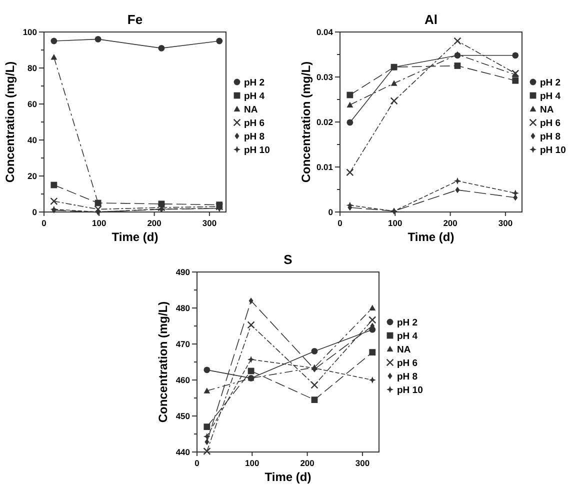  Describe the element at coordinates (30, 31) in the screenshot. I see `y-tick-label: 100` at that location.